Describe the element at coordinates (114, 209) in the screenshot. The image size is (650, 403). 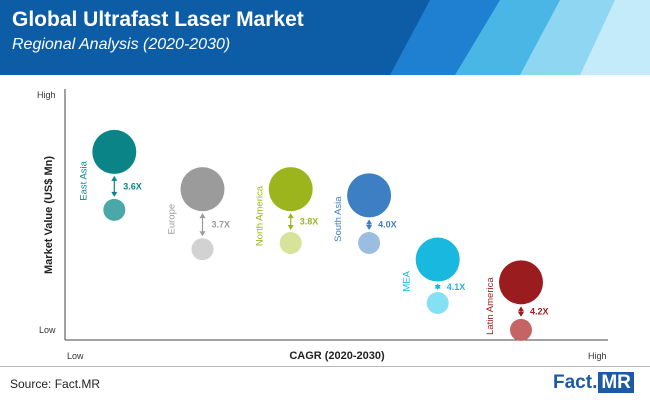
I see `east-asia-bubble-2020` at that location.